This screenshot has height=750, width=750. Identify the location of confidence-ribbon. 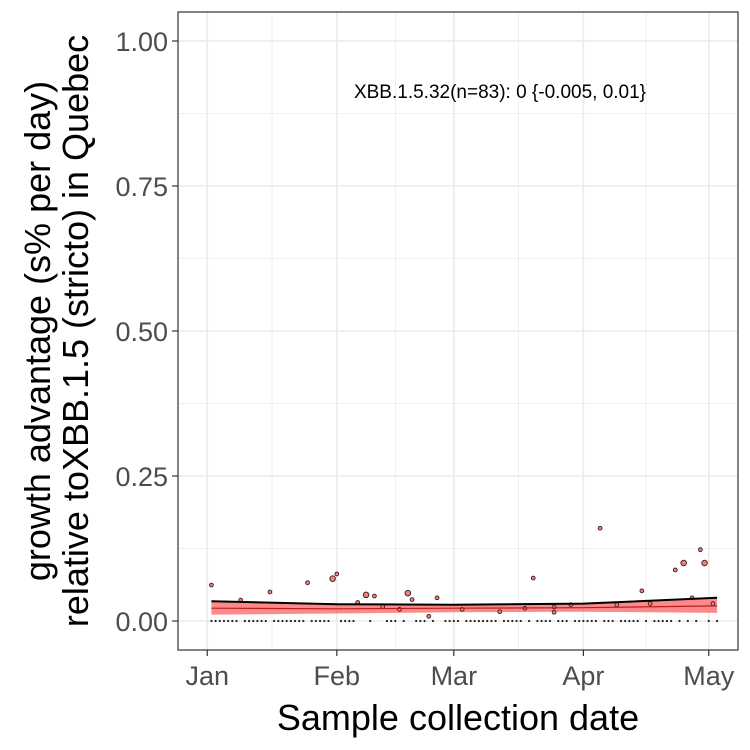
(464, 606).